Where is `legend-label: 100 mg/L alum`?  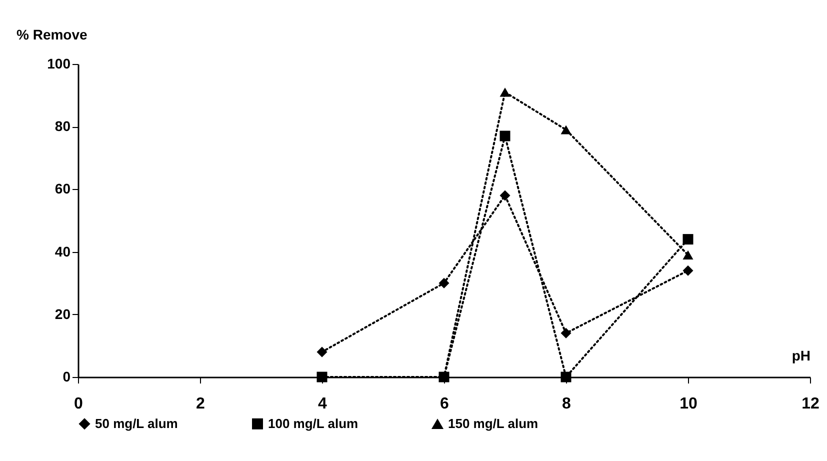
legend-label: 100 mg/L alum is located at coordinates (313, 423).